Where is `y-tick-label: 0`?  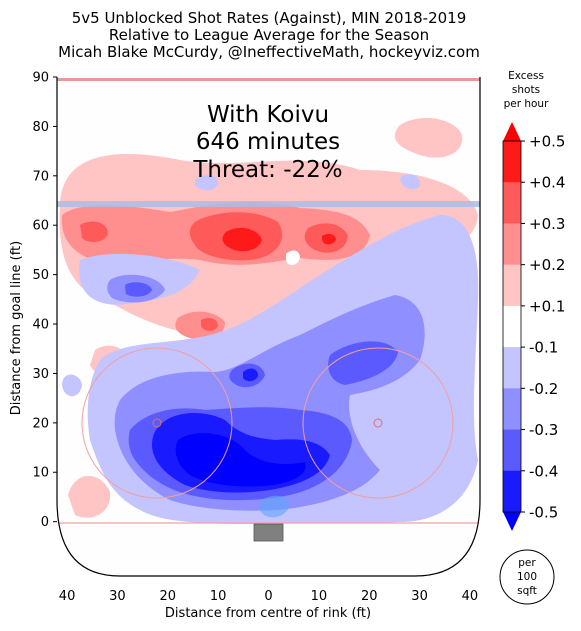
y-tick-label: 0 is located at coordinates (45, 522).